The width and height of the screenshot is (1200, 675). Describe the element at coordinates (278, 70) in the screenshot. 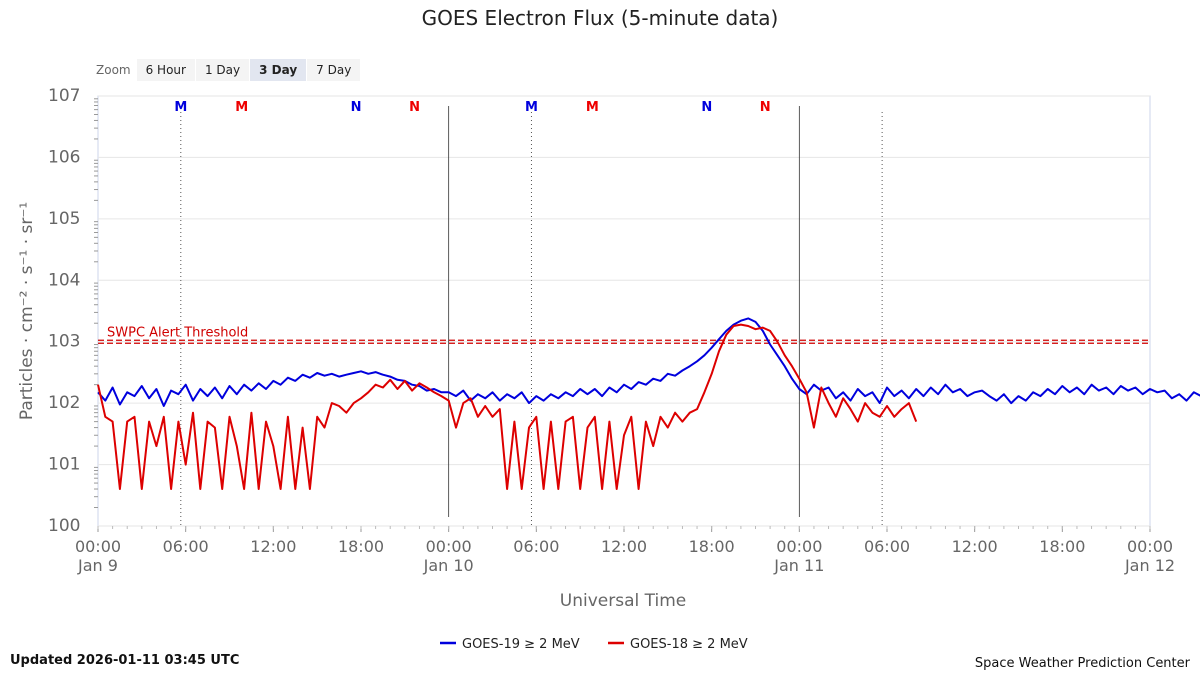

I see `zoom-3-day-button: 3 Day` at that location.